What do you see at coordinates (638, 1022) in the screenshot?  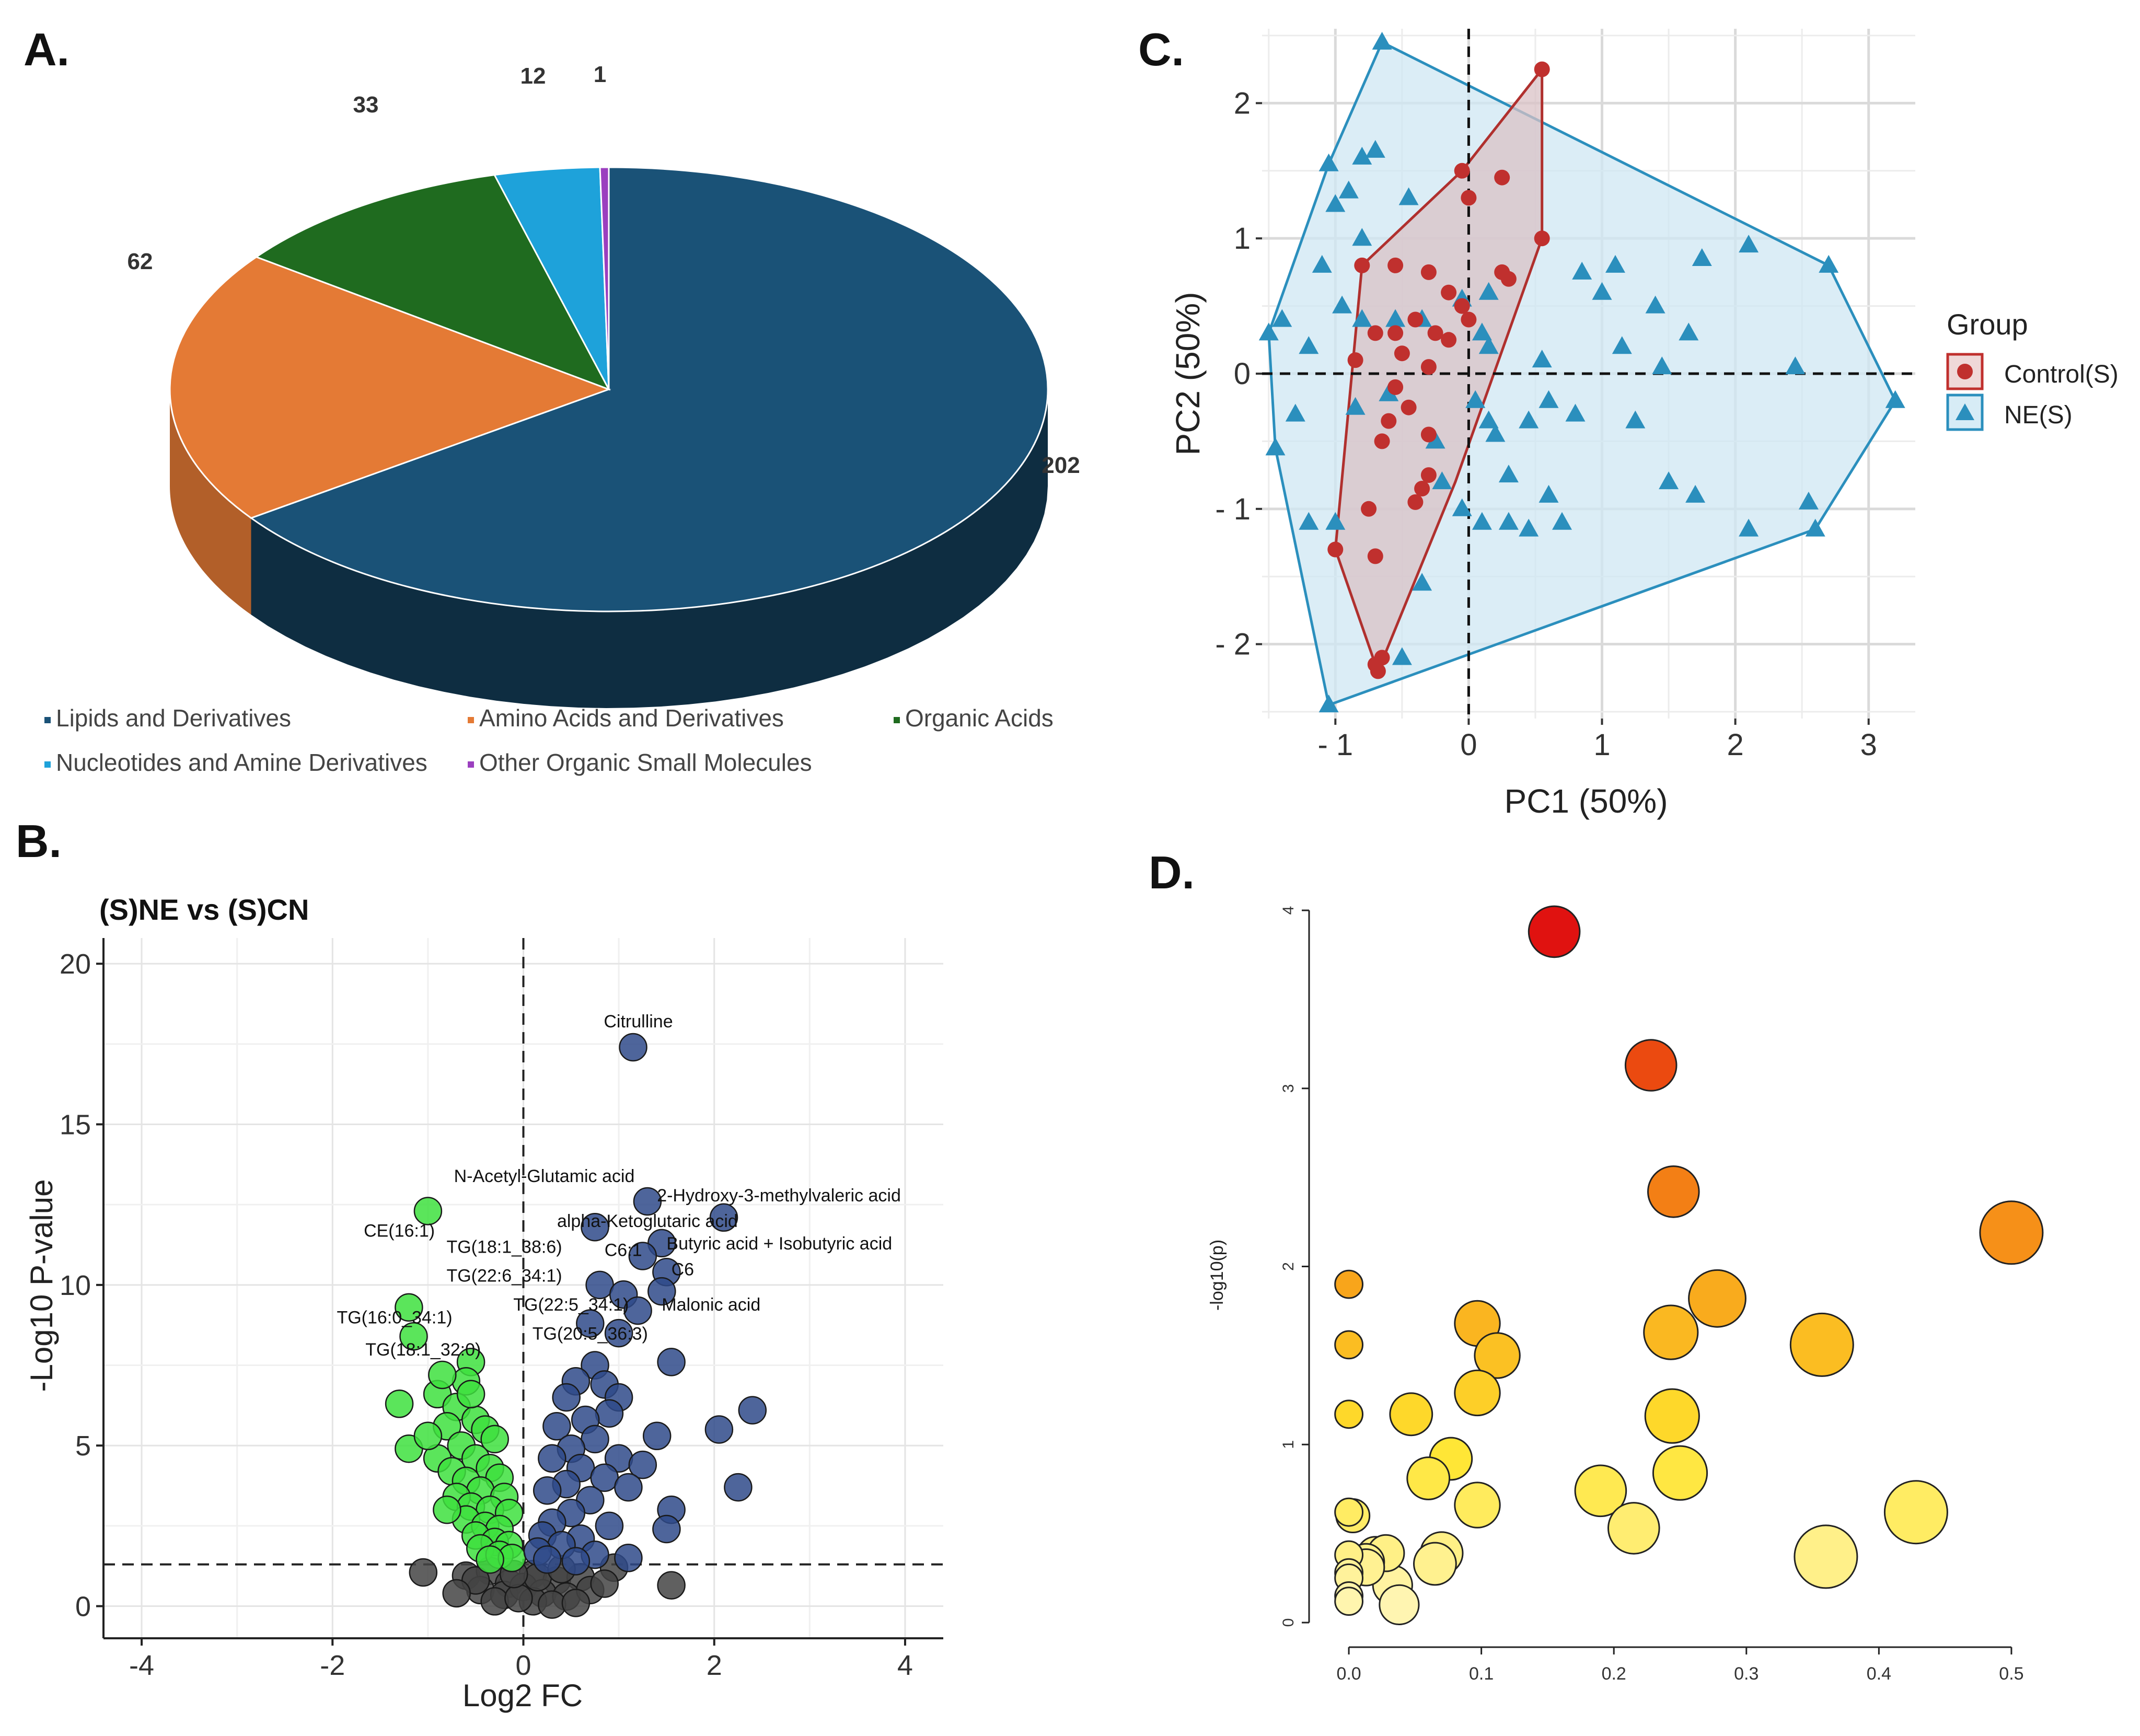 I see `volcano-annotation: Citrulline` at bounding box center [638, 1022].